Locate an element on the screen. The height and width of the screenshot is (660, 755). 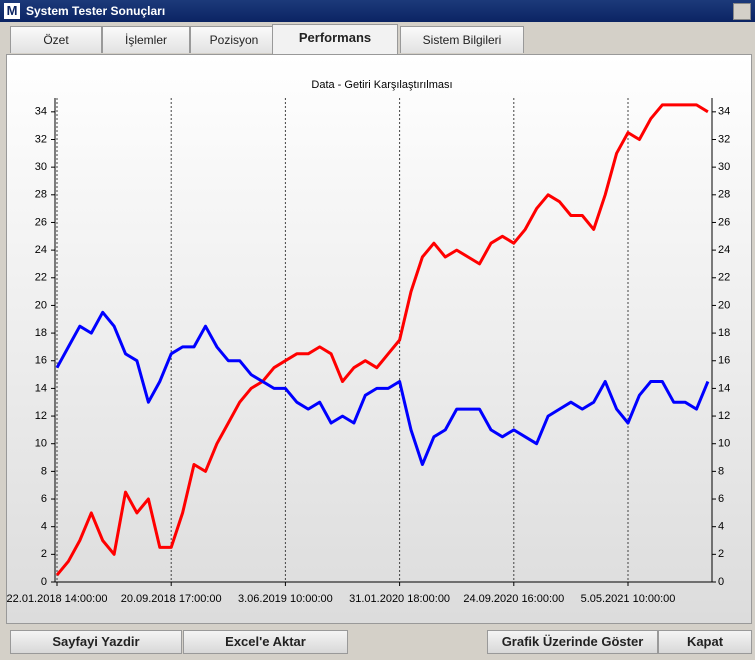
x-tick-label: 20.09.2018 17:00:00 is located at coordinates (171, 599).